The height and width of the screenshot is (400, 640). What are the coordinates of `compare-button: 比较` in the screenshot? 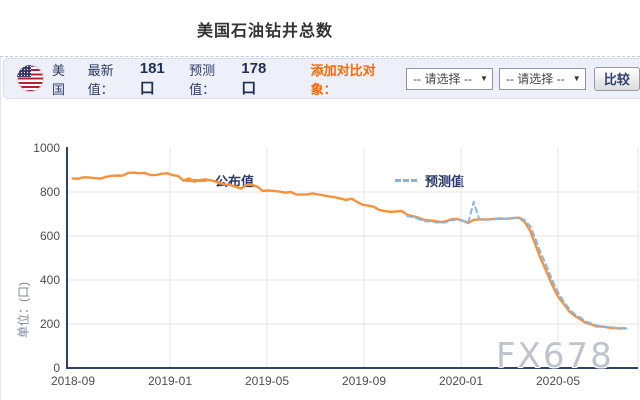 It's located at (616, 78).